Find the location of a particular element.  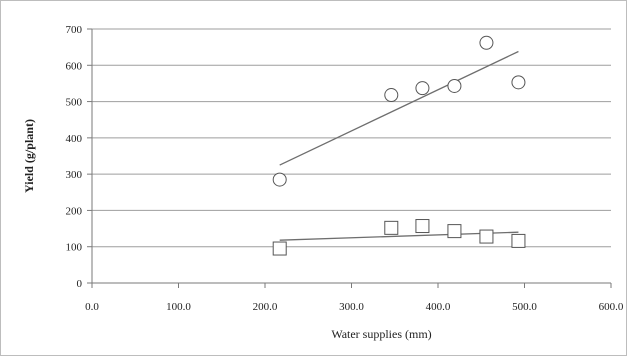

x-tick-label-100.0: 100.0 is located at coordinates (178, 307).